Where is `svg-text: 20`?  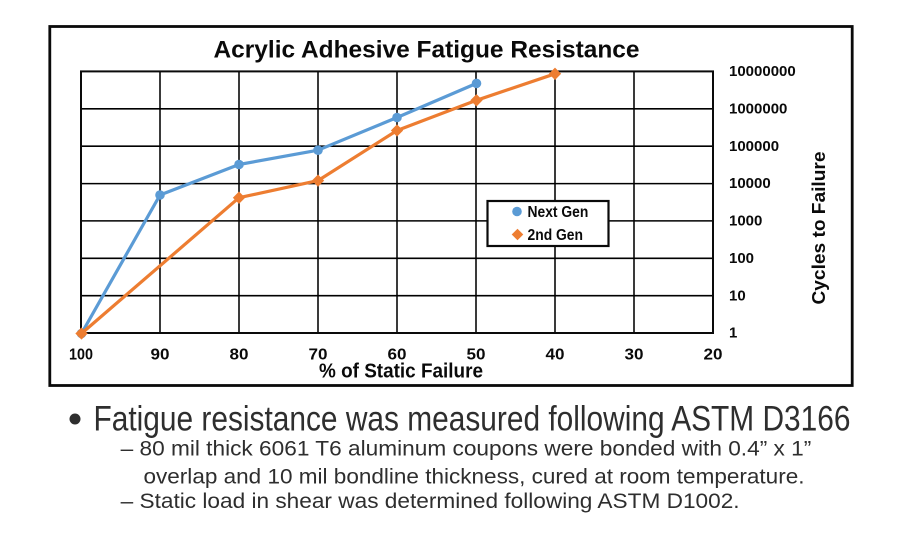 svg-text: 20 is located at coordinates (713, 354).